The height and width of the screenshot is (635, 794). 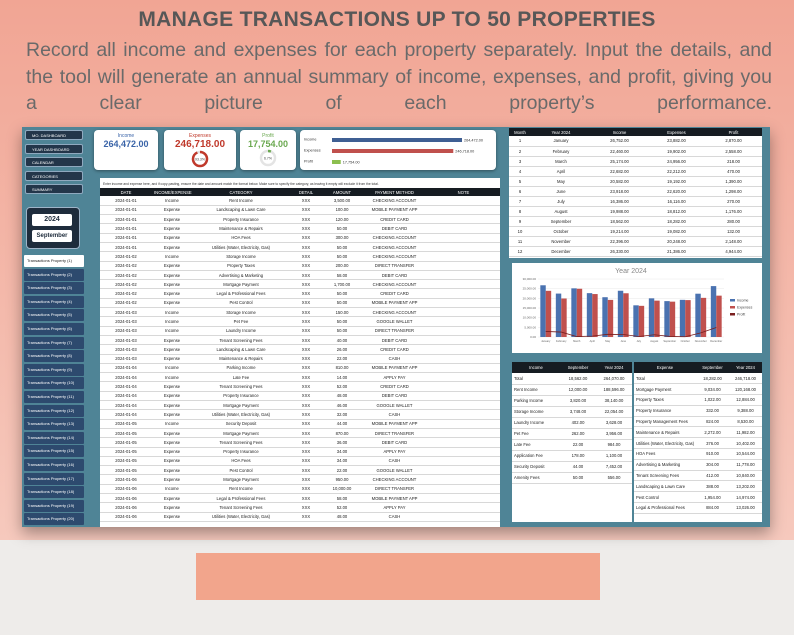 I want to click on property-tab: Transactions Property (18), so click(x=54, y=492).